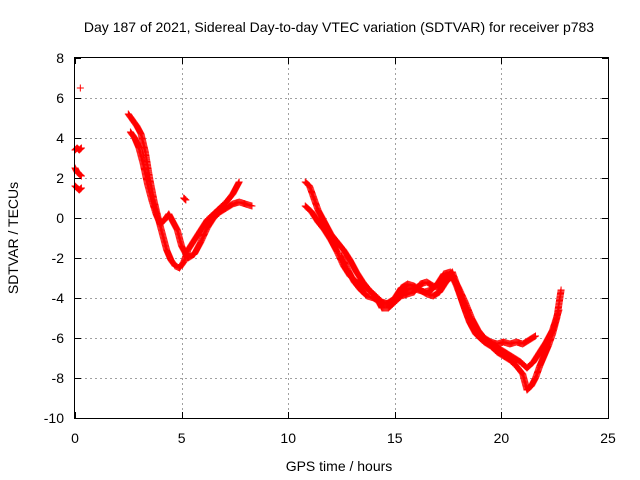 The height and width of the screenshot is (480, 640). What do you see at coordinates (54, 418) in the screenshot?
I see `y-tick-label: -10` at bounding box center [54, 418].